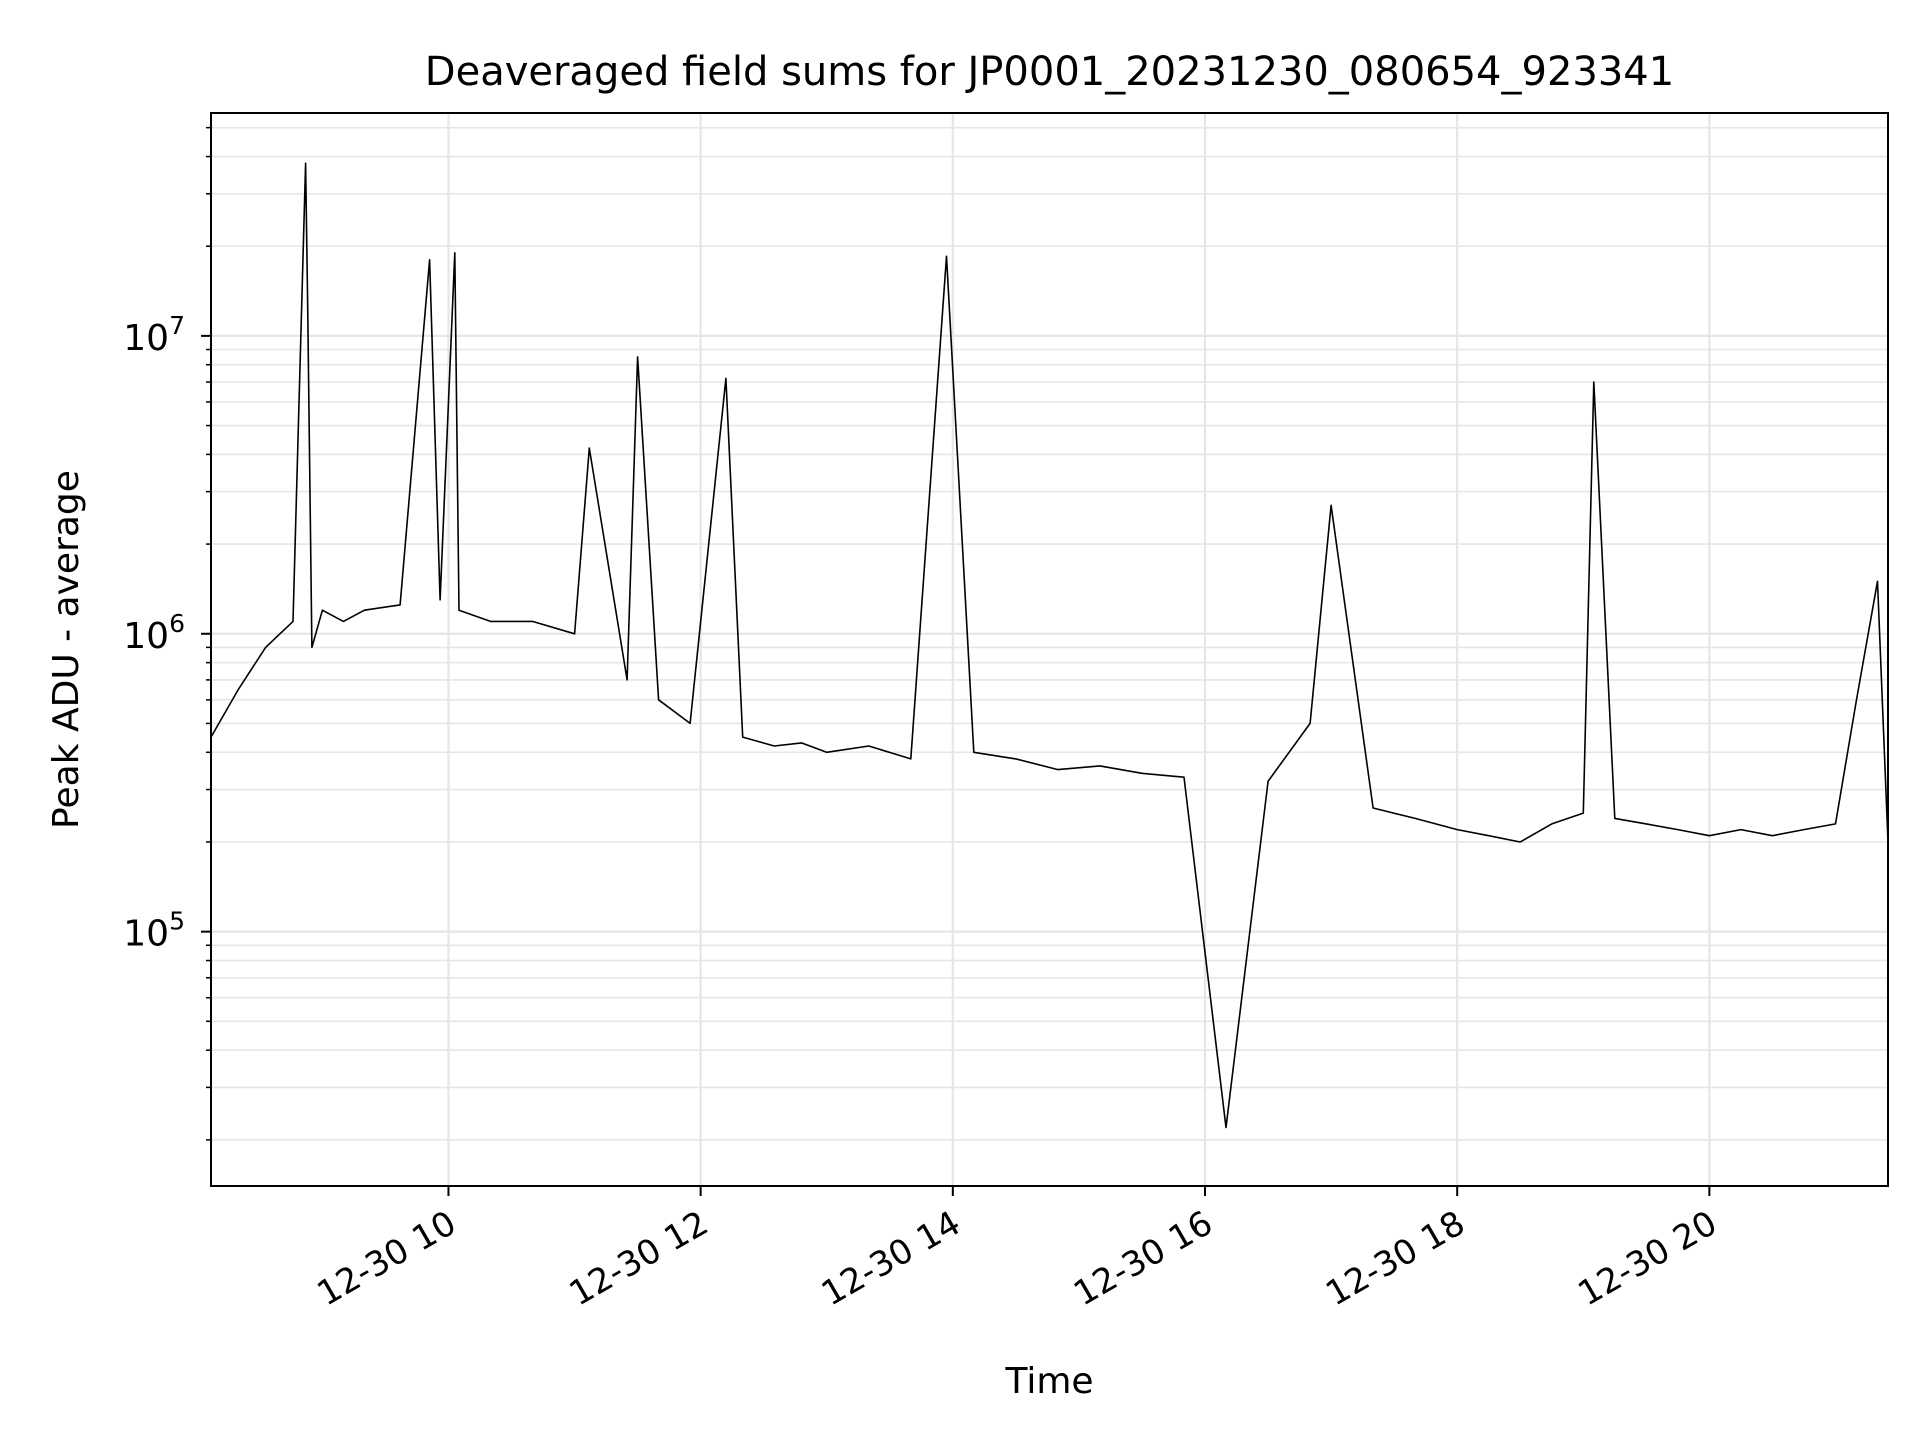  What do you see at coordinates (154, 633) in the screenshot?
I see `y-tick-label: 10⁶` at bounding box center [154, 633].